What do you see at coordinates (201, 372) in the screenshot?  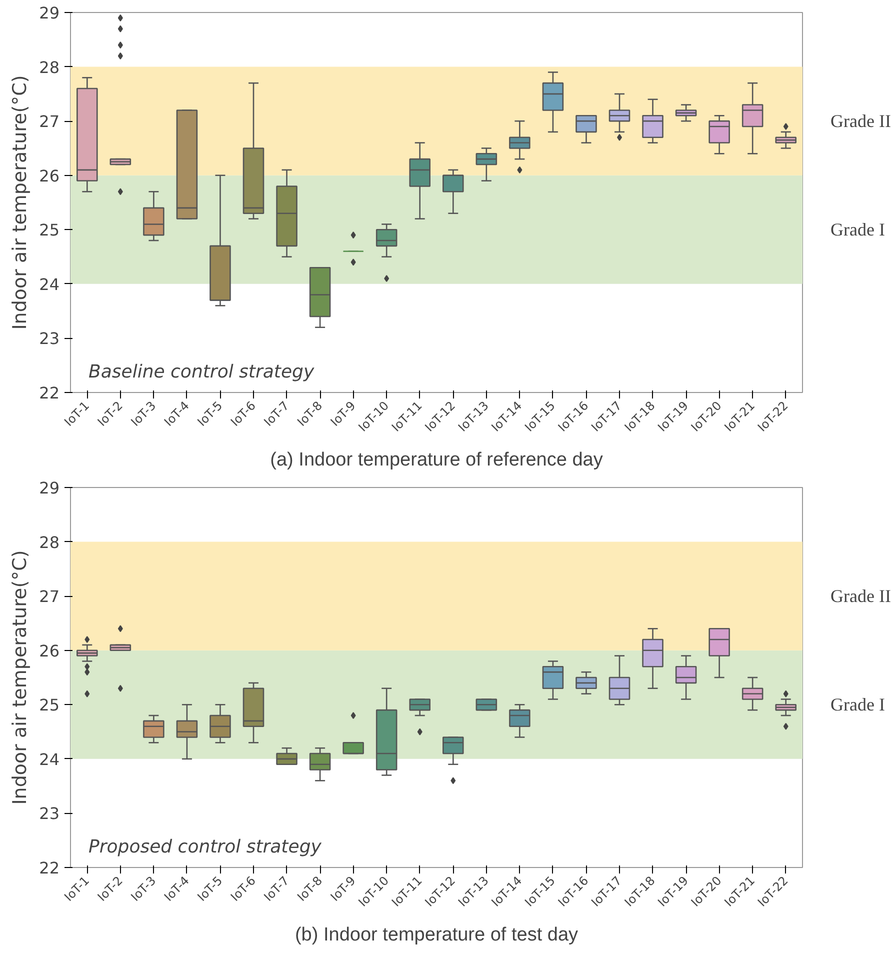 I see `annotation: Baseline control strategy` at bounding box center [201, 372].